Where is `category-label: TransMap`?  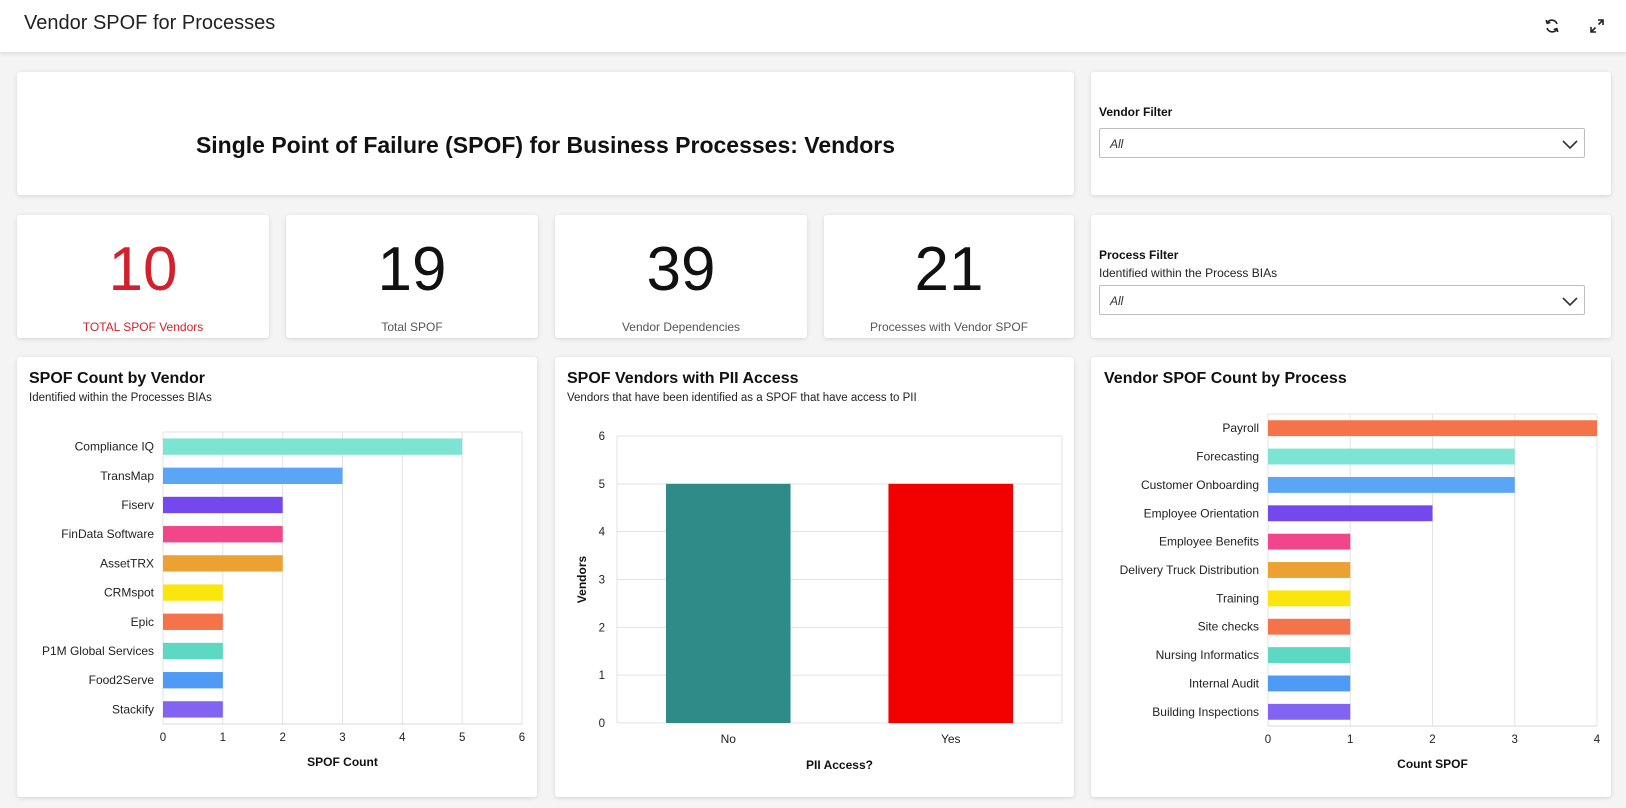 category-label: TransMap is located at coordinates (127, 476).